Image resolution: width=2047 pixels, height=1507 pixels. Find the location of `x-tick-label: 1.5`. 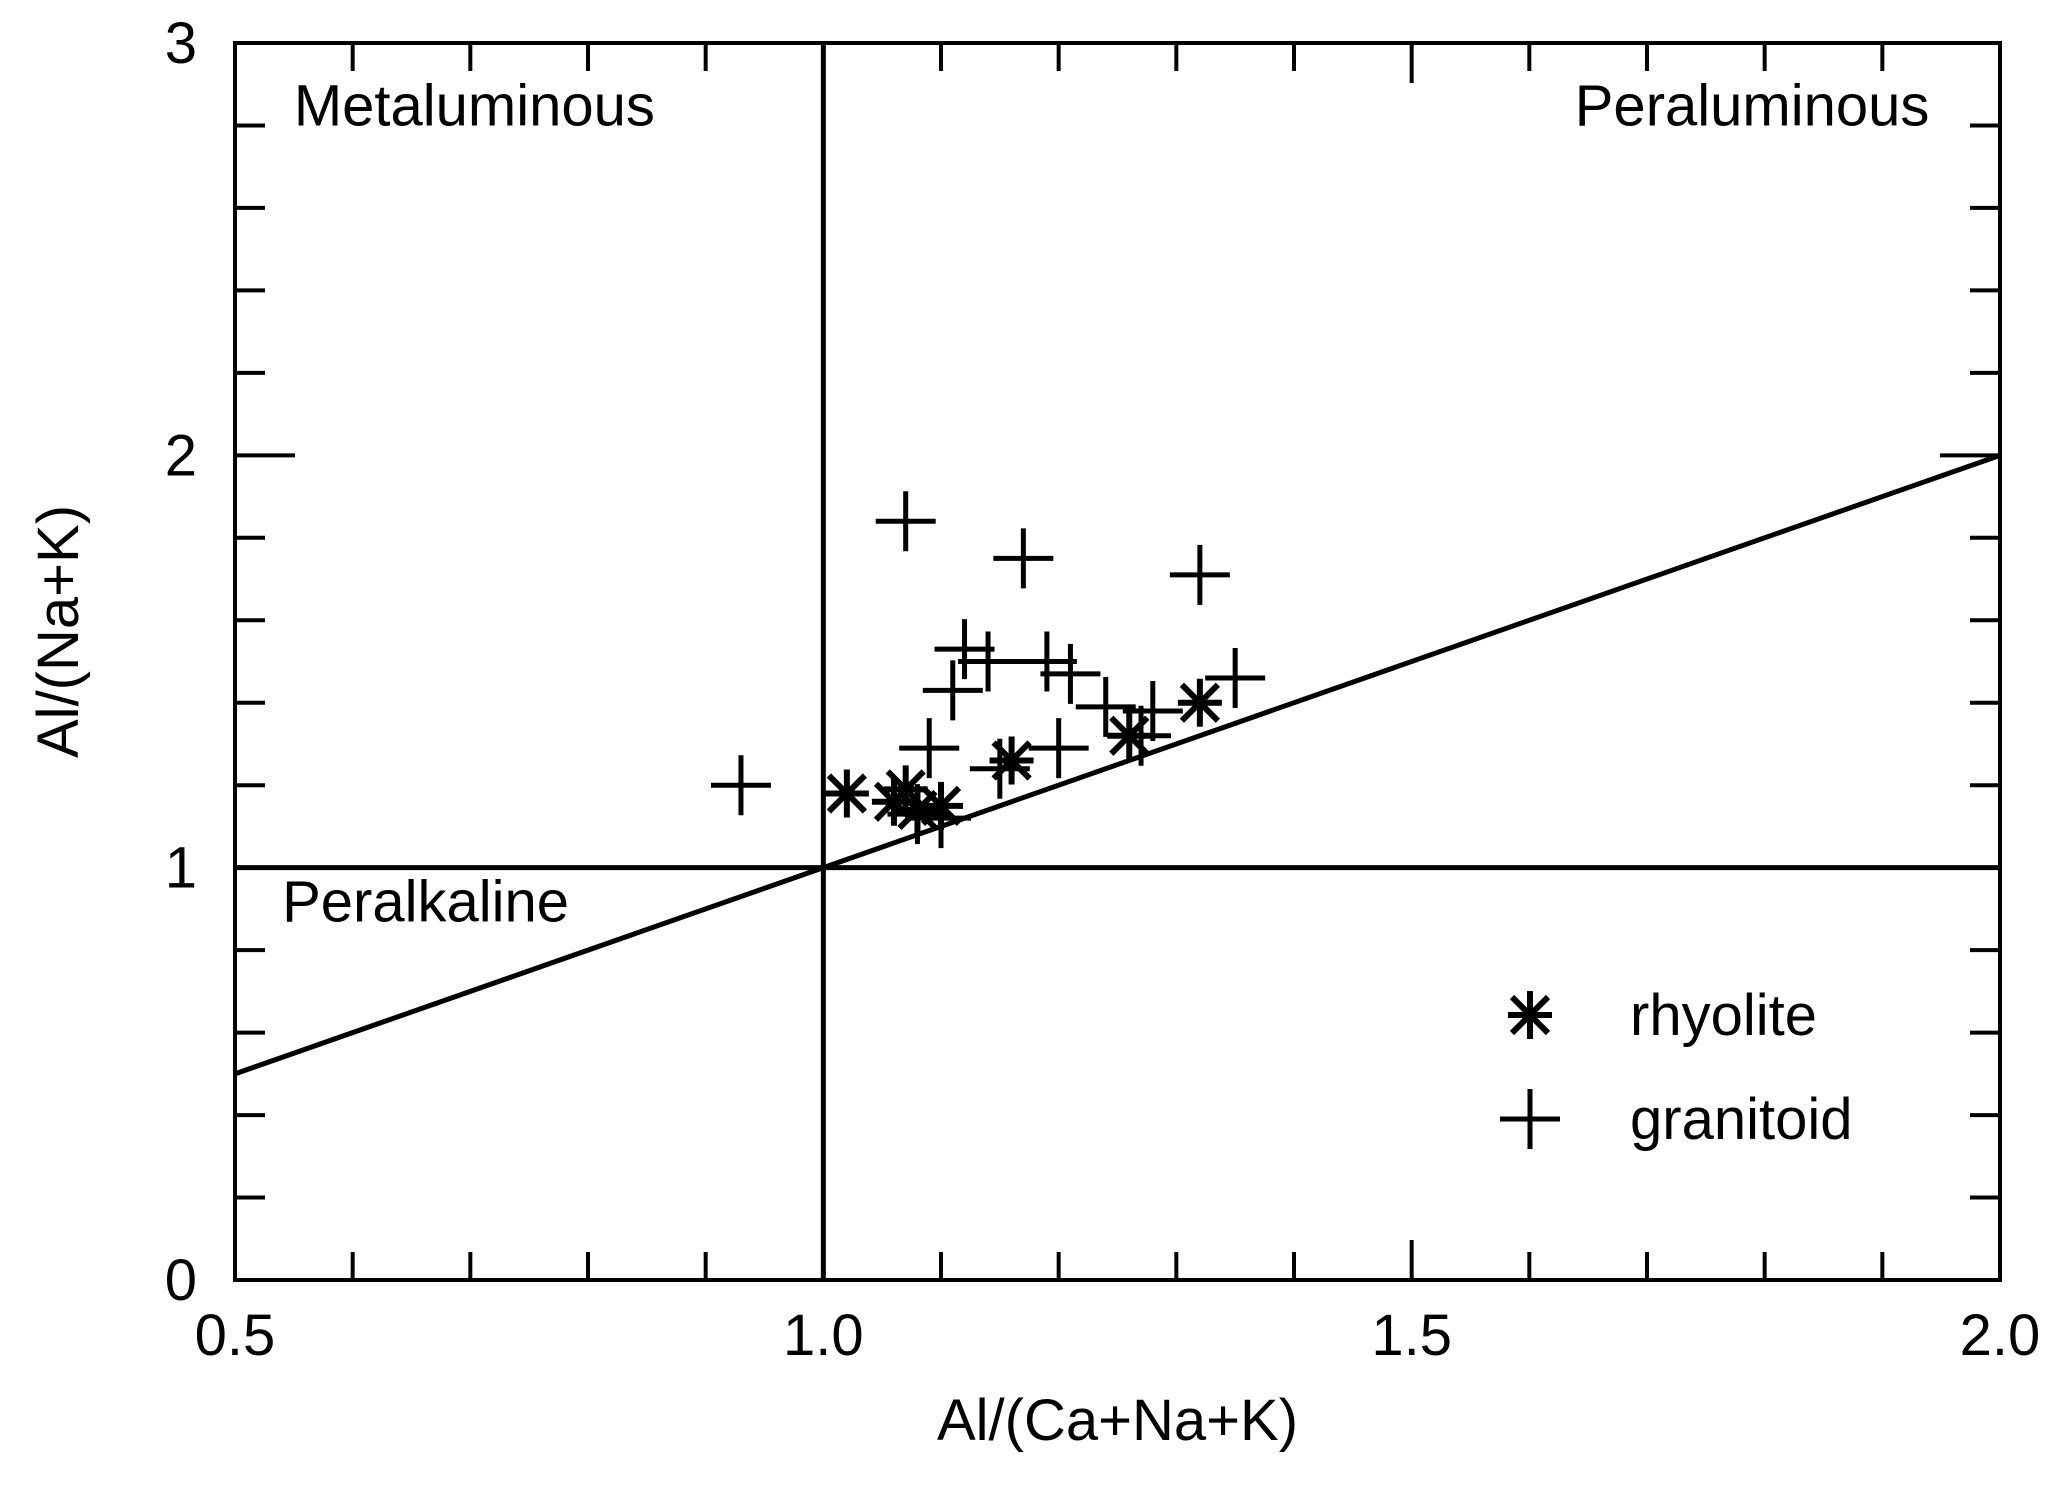

x-tick-label: 1.5 is located at coordinates (1411, 1335).